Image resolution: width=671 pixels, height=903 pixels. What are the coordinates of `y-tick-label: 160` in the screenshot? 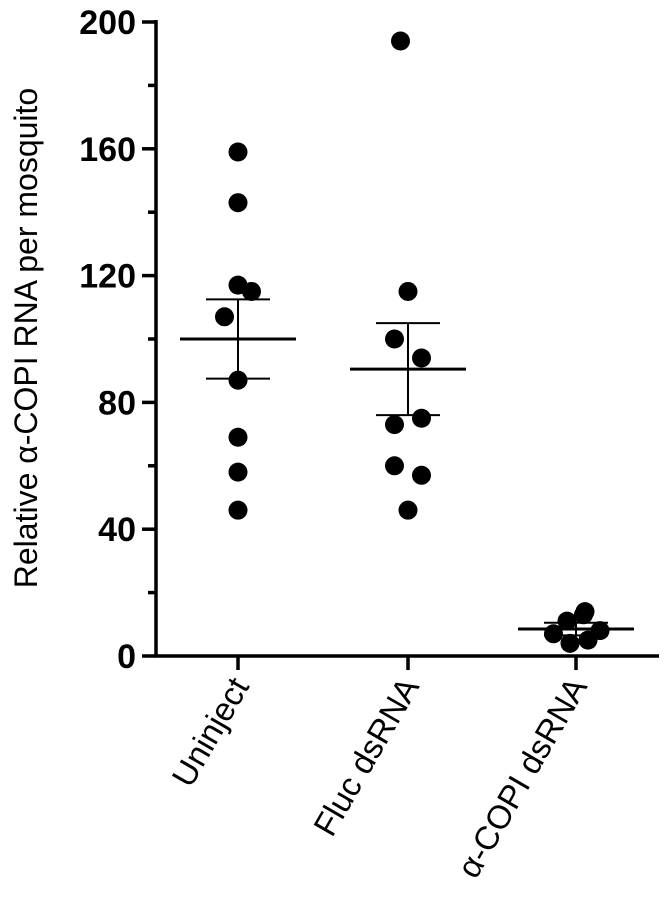 It's located at (107, 150).